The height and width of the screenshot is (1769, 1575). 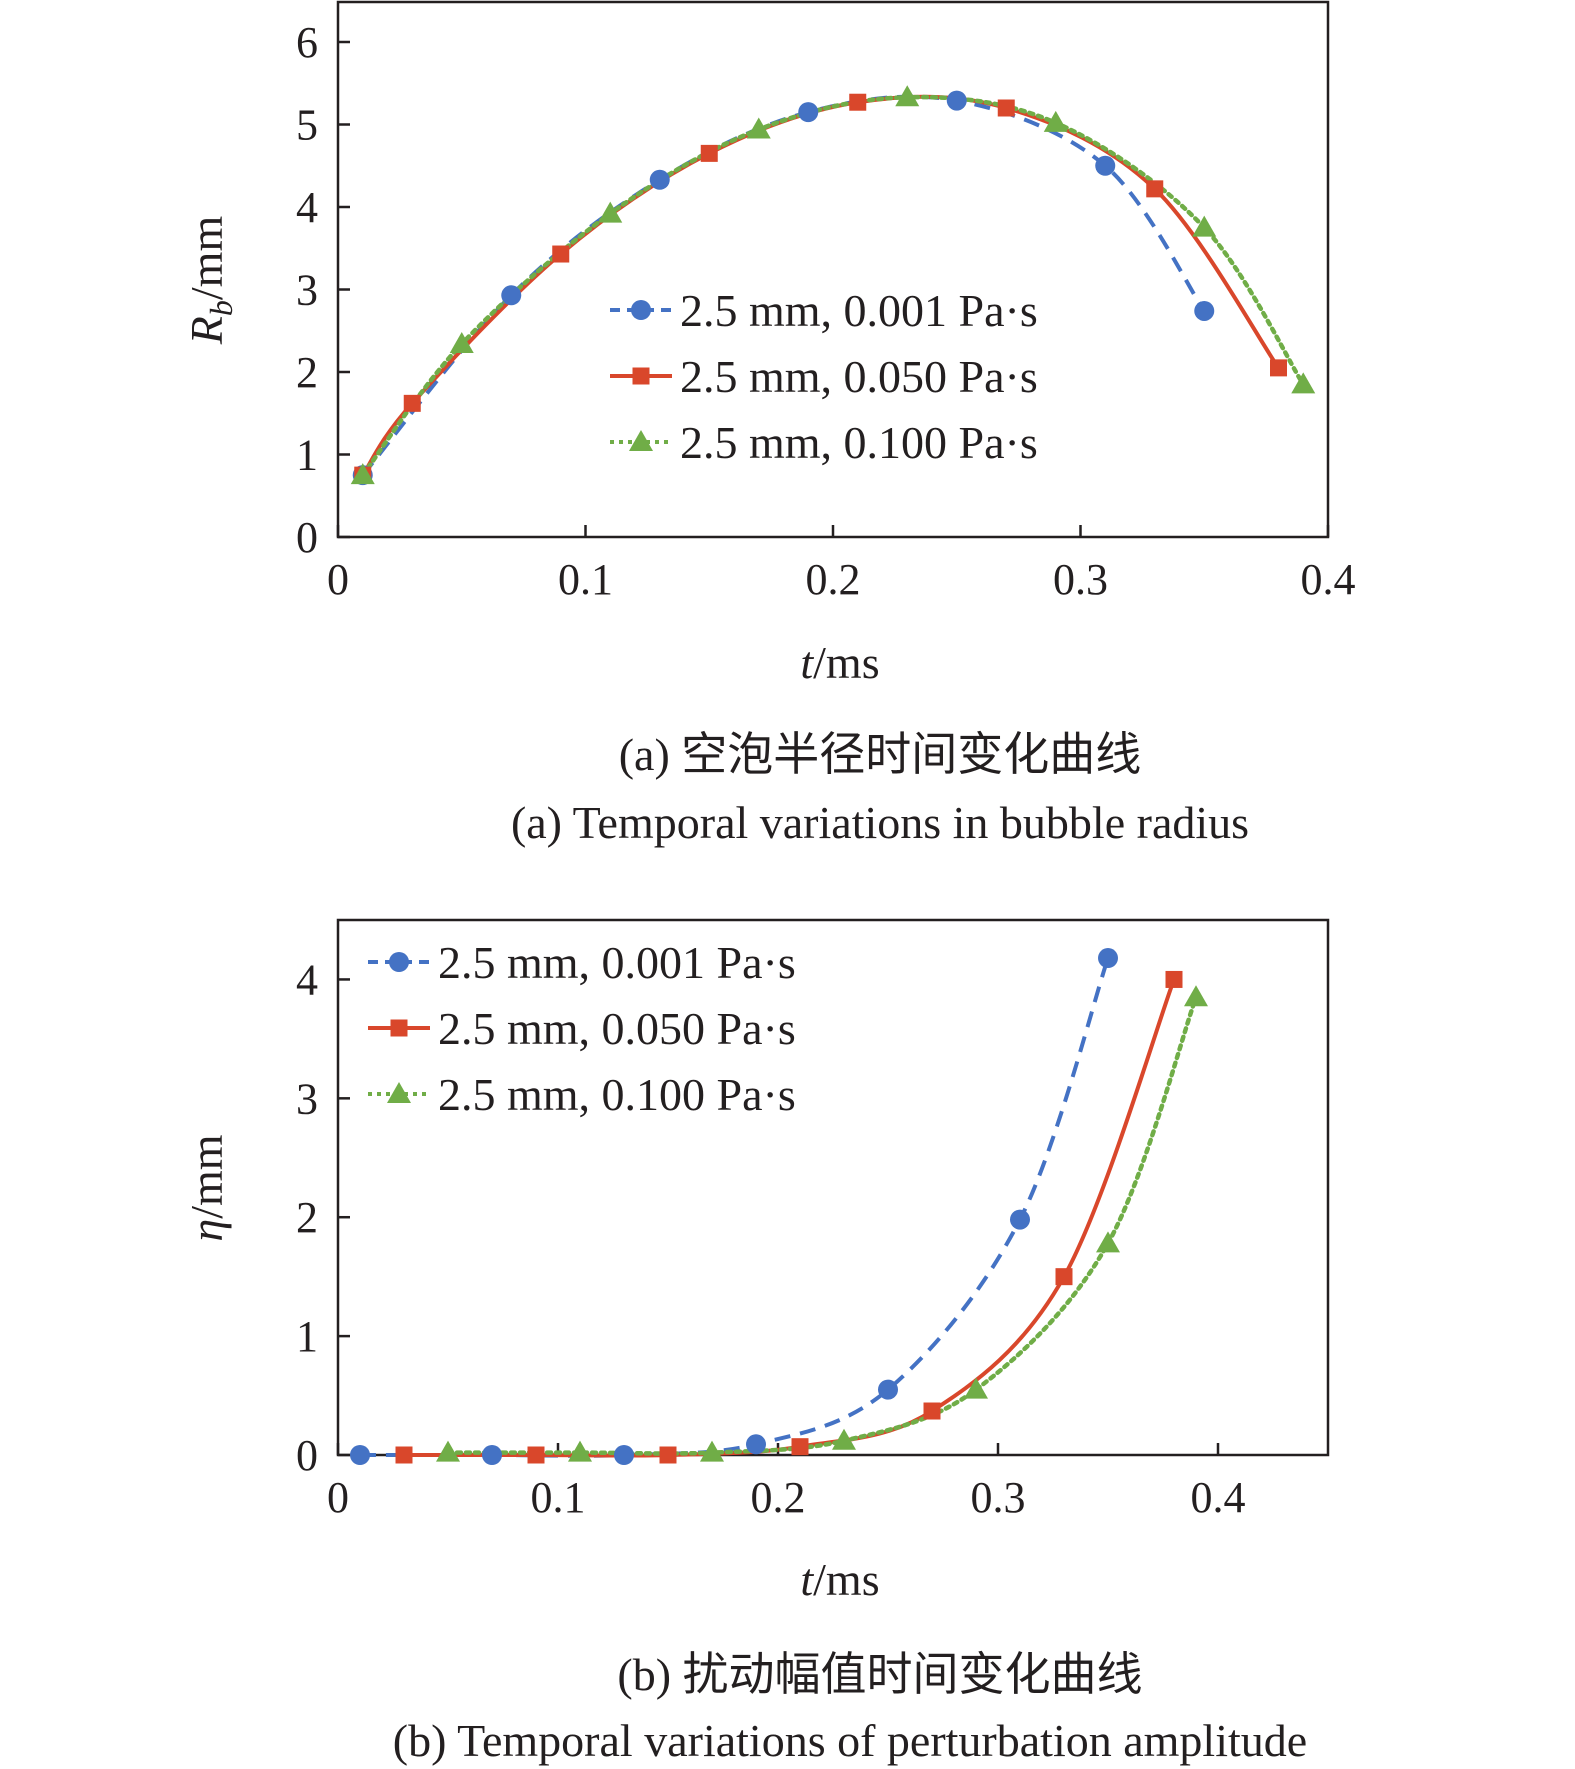 What do you see at coordinates (210, 281) in the screenshot?
I see `y-axis-label-a: Rb/mm` at bounding box center [210, 281].